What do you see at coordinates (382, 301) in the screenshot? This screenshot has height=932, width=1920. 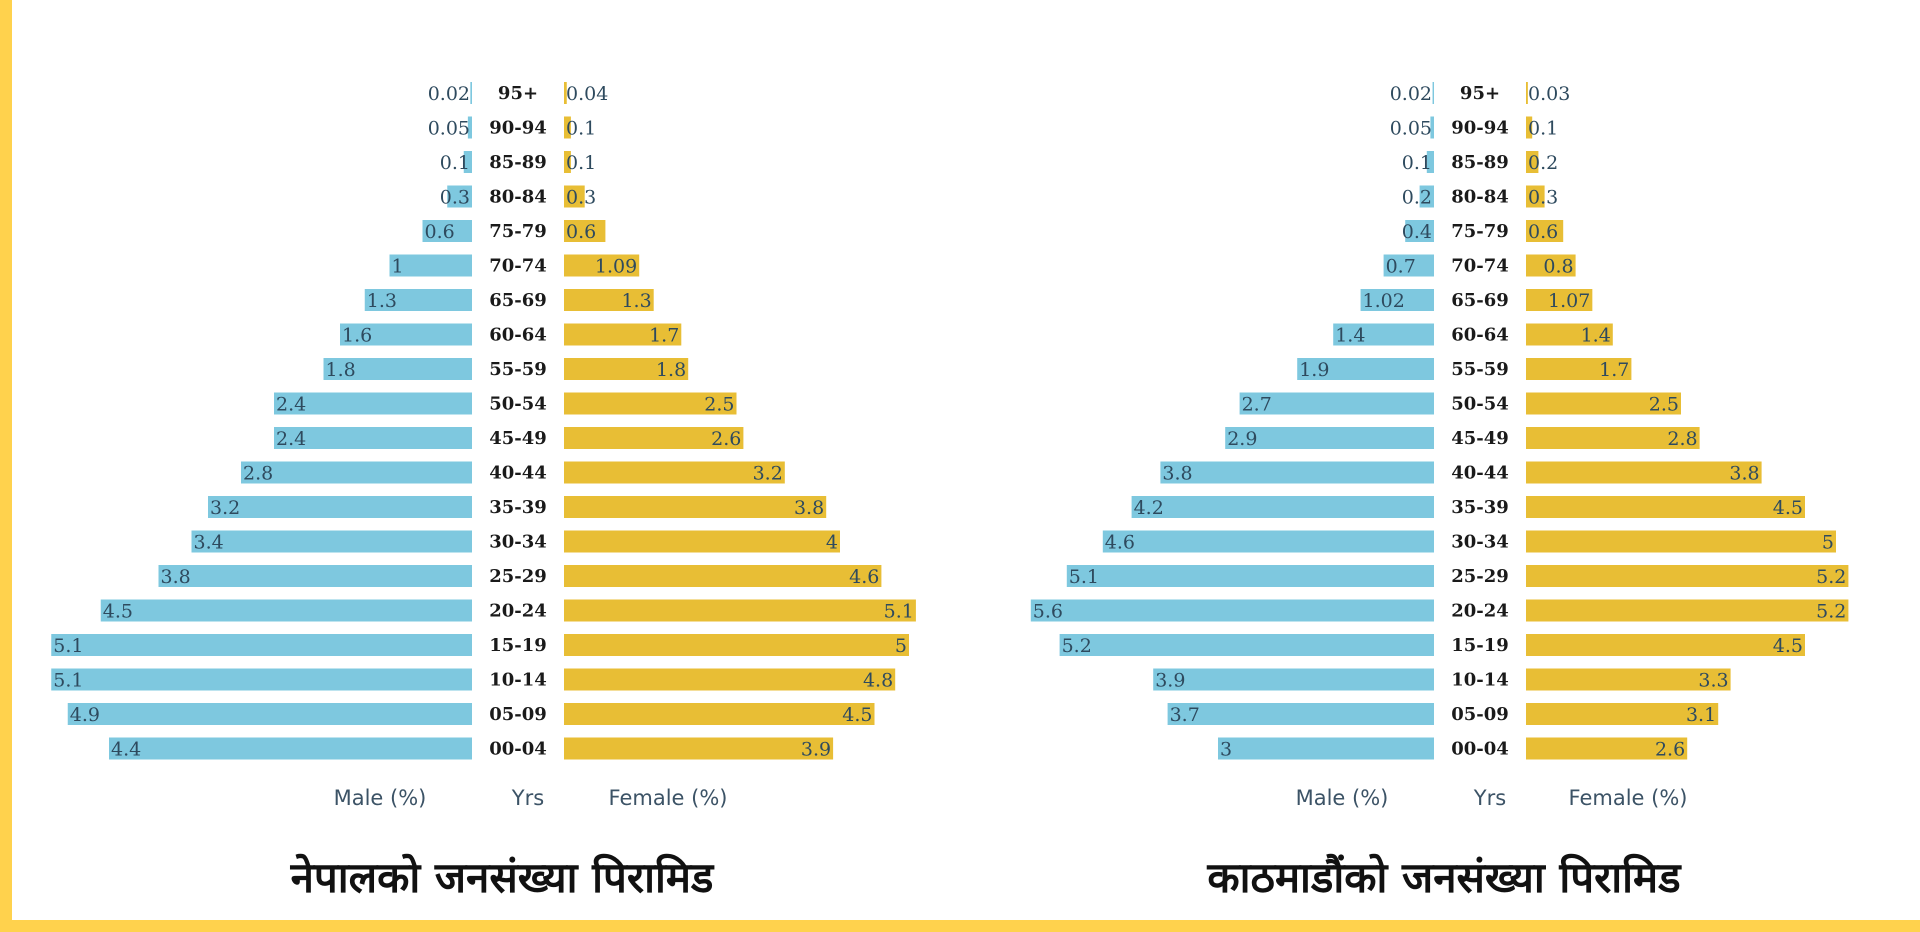 I see `male-value-label: 1.3` at bounding box center [382, 301].